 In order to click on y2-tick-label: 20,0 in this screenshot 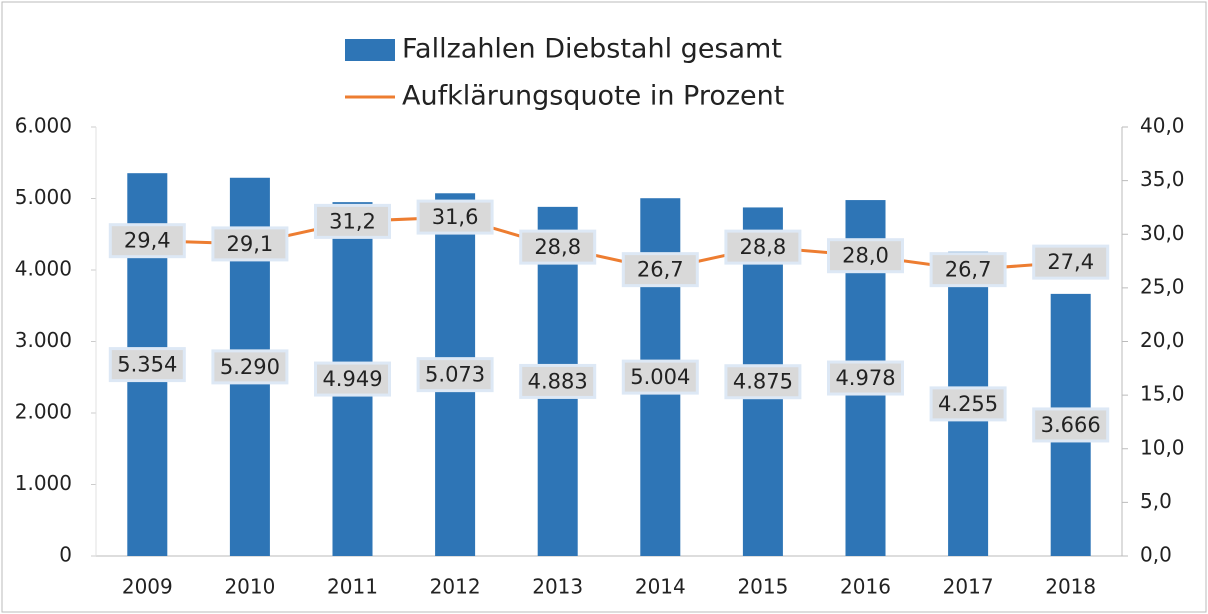, I will do `click(1162, 340)`.